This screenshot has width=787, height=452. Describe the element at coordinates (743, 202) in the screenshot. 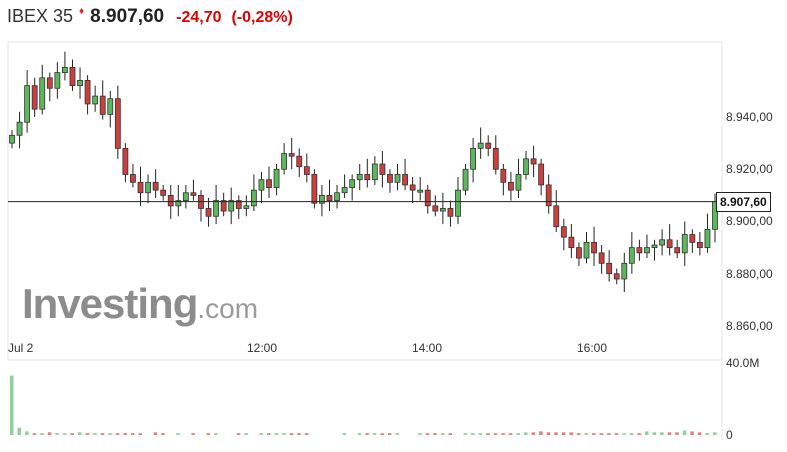

I see `last-price-tag: 8.907,60` at that location.